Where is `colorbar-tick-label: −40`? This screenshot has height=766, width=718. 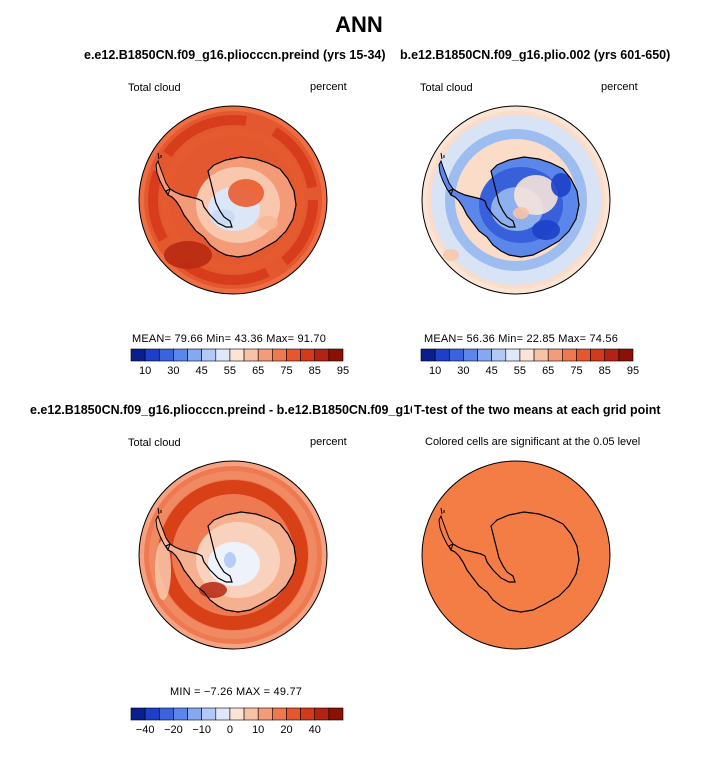 colorbar-tick-label: −40 is located at coordinates (145, 730).